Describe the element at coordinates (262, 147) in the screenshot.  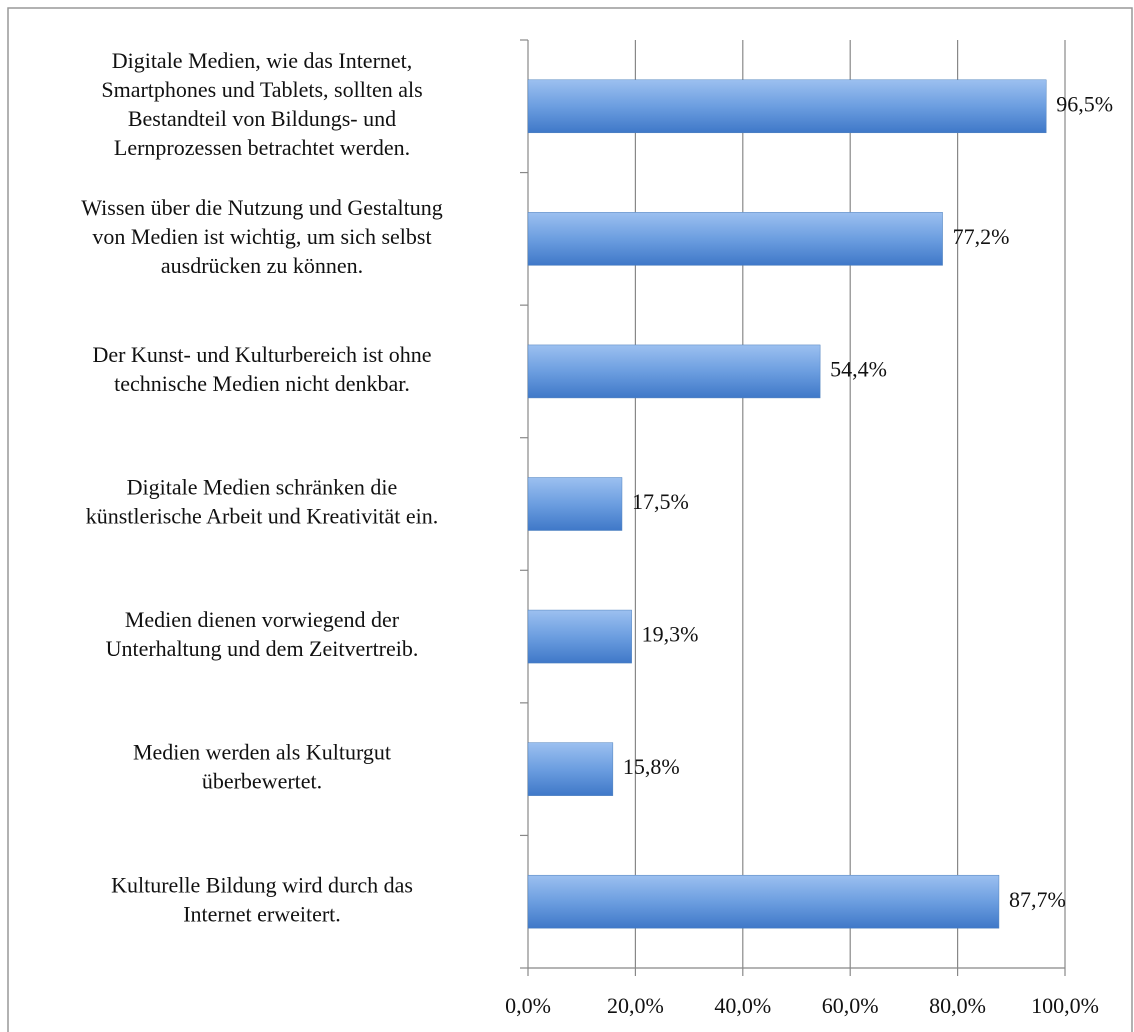
I see `category-label: Lernprozessen betrachtet werden.` at that location.